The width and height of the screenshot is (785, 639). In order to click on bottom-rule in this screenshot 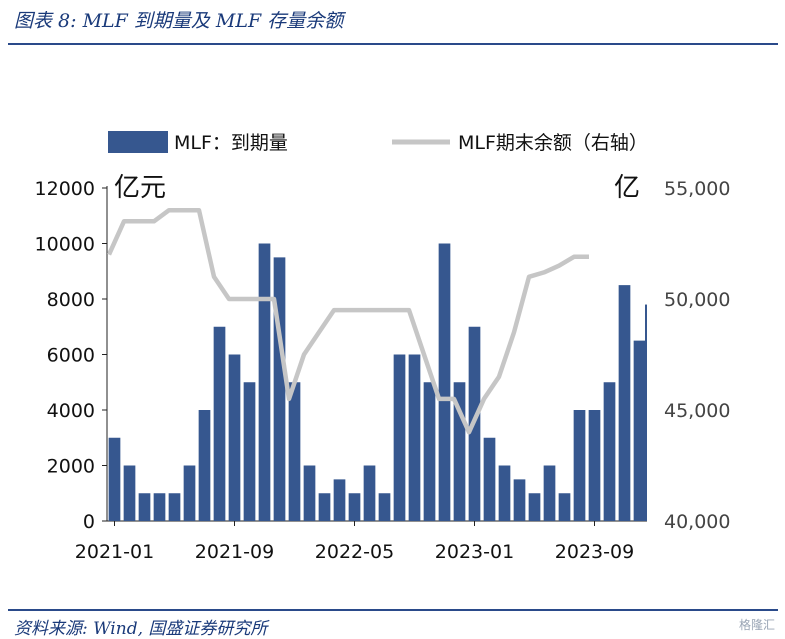, I will do `click(393, 610)`.